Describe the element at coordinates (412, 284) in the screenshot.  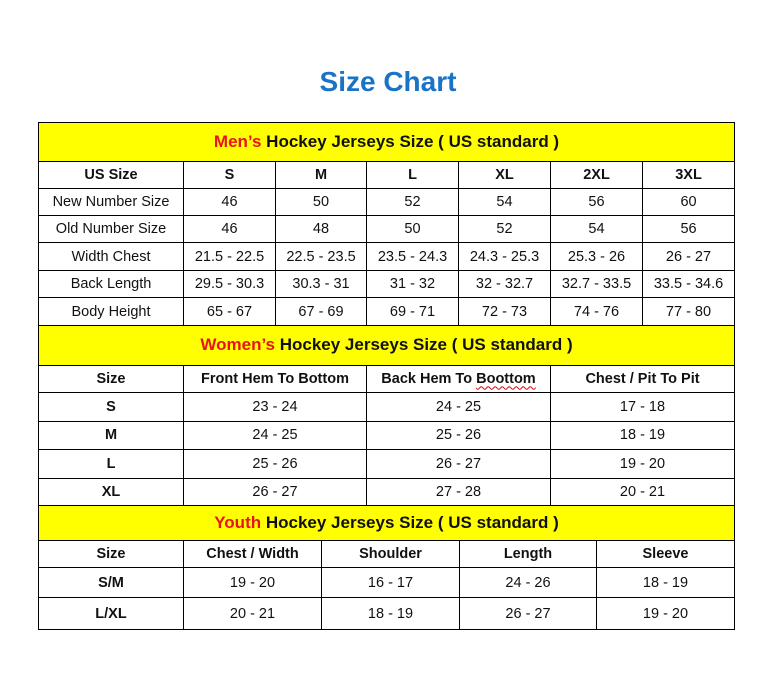
I see `table-cell: 31 - 32` at that location.